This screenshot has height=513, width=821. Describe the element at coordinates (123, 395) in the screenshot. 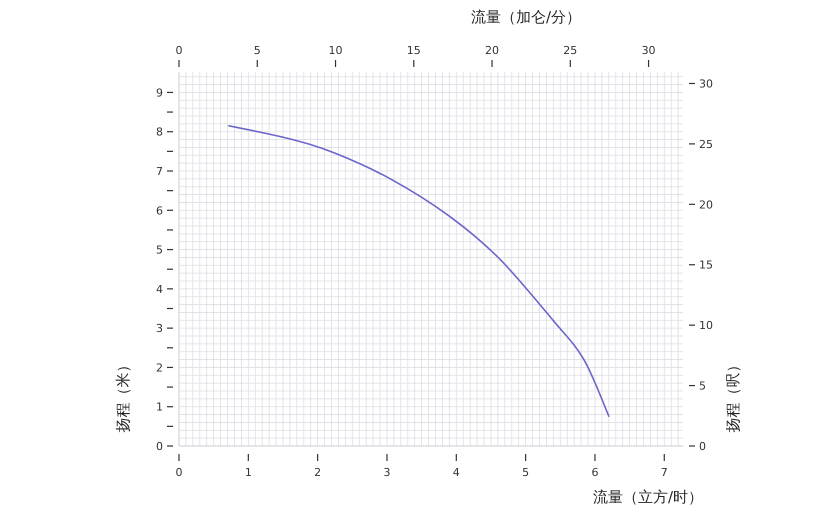

I see `y-axis-title: 扬程（米）` at that location.